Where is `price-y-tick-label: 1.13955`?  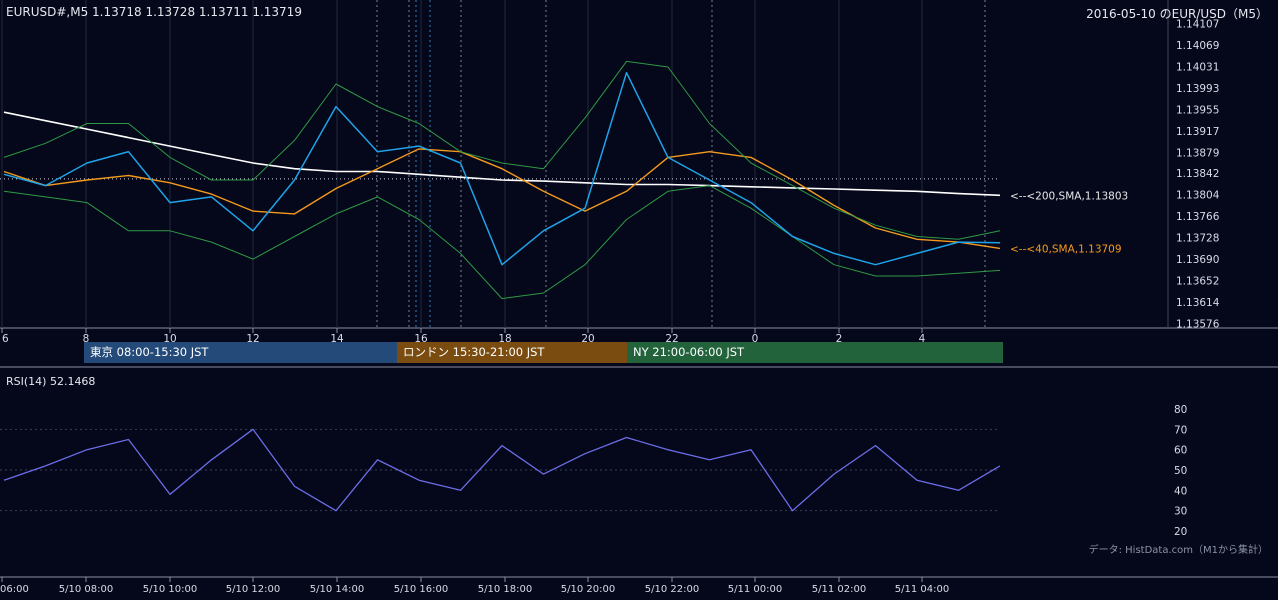
price-y-tick-label: 1.13955 is located at coordinates (1197, 110).